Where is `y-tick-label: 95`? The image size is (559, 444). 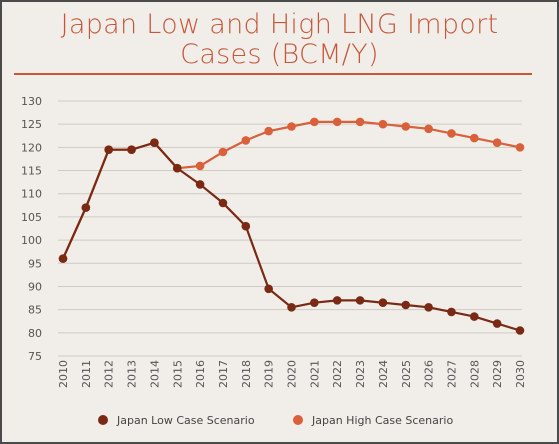
y-tick-label: 95 is located at coordinates (35, 263).